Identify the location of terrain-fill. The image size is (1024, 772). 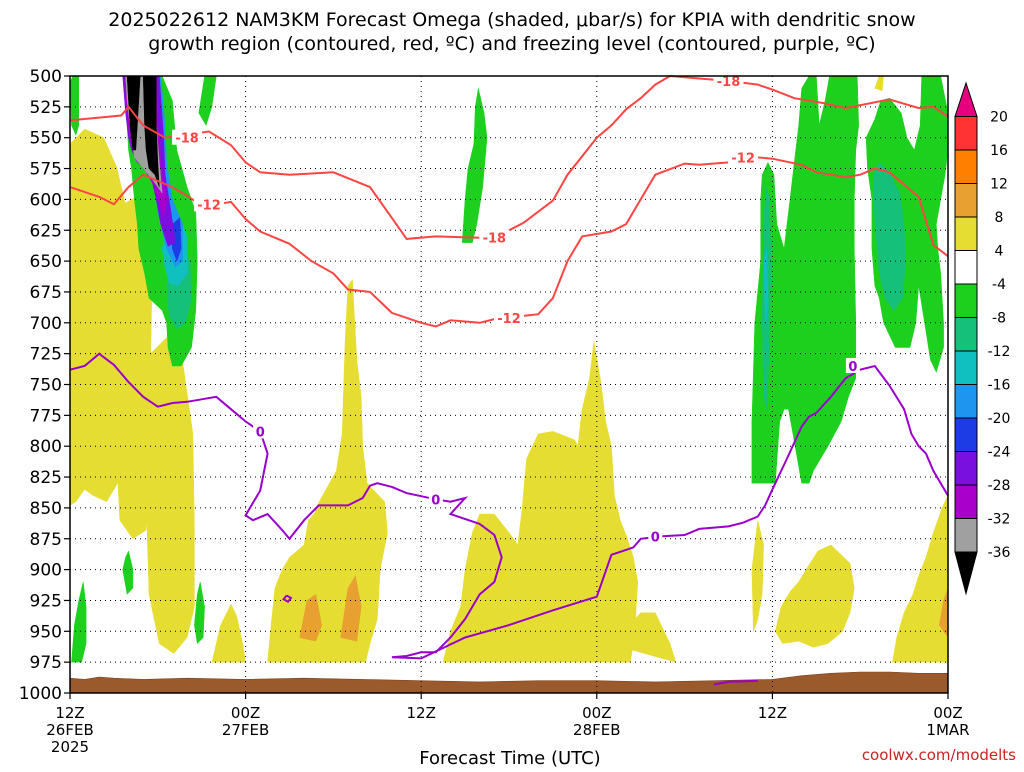
(509, 682).